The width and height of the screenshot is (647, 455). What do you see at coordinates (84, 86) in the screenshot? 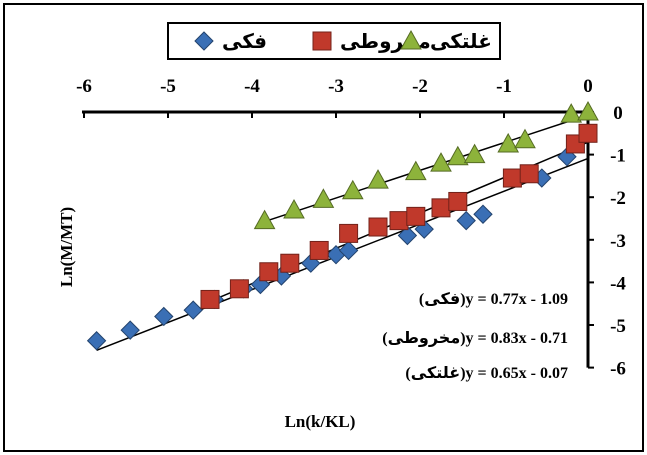
I see `x-tick-label: -6` at bounding box center [84, 86].